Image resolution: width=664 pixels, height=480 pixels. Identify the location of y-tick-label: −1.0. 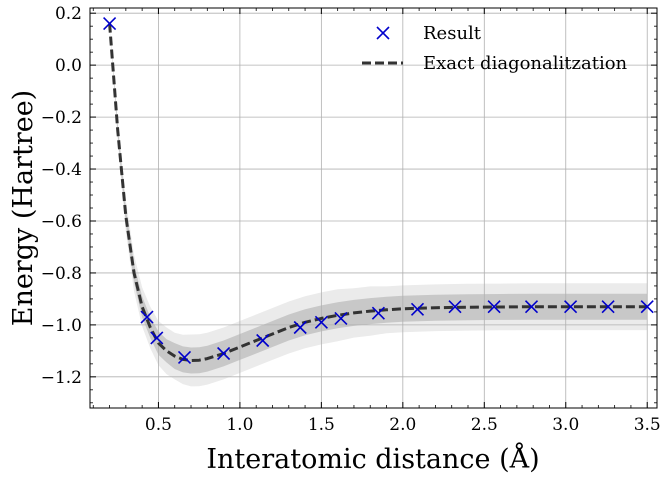
(61, 326).